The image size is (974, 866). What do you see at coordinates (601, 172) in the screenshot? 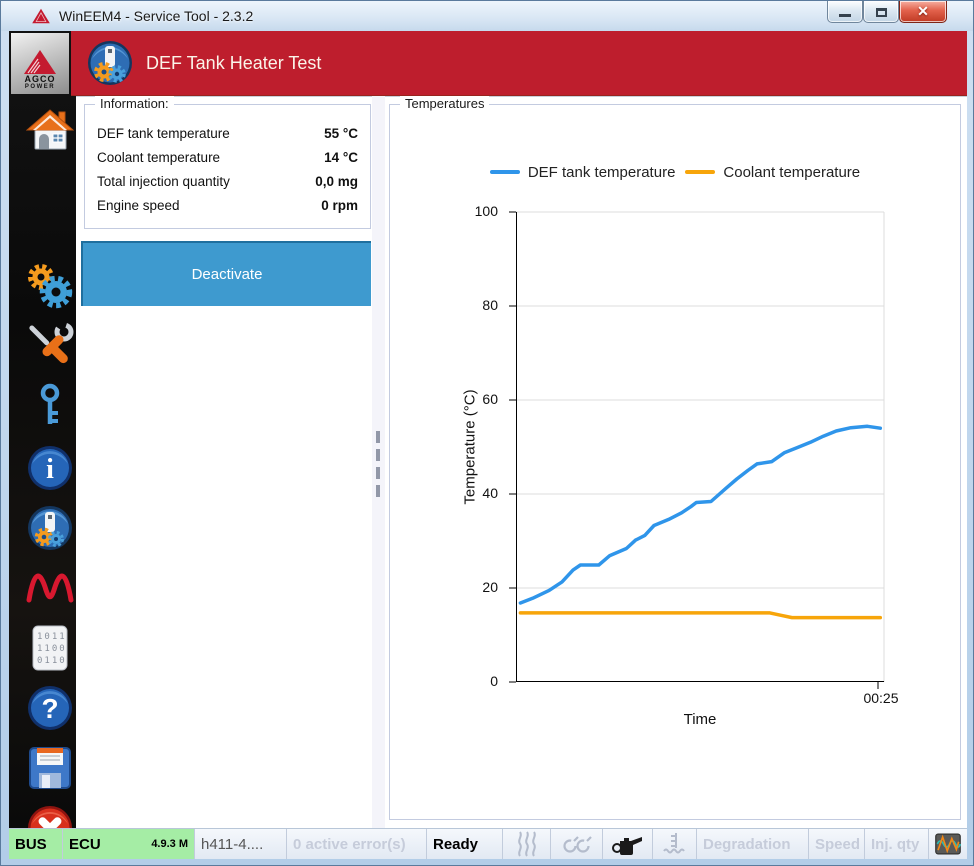
I see `legend-label: DEF tank temperature` at bounding box center [601, 172].